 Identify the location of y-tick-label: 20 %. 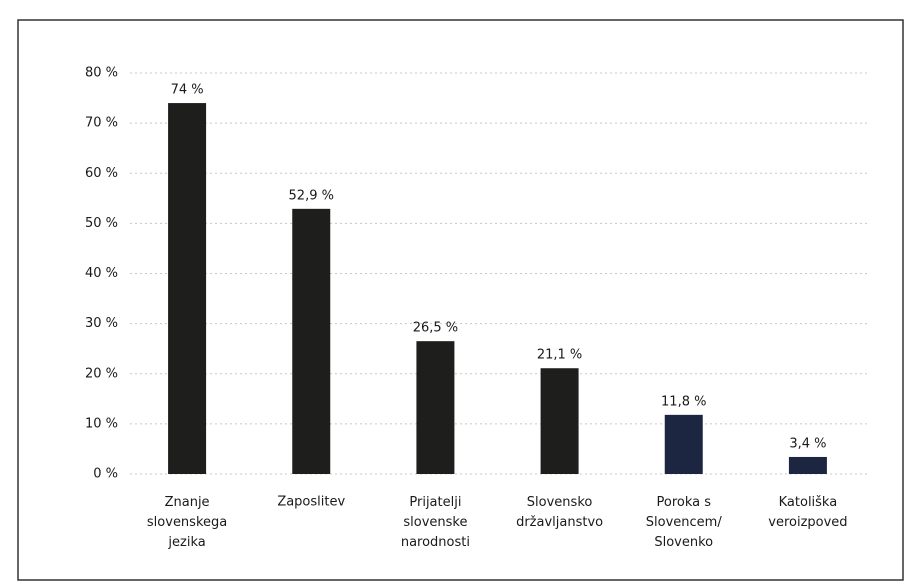
(101, 373).